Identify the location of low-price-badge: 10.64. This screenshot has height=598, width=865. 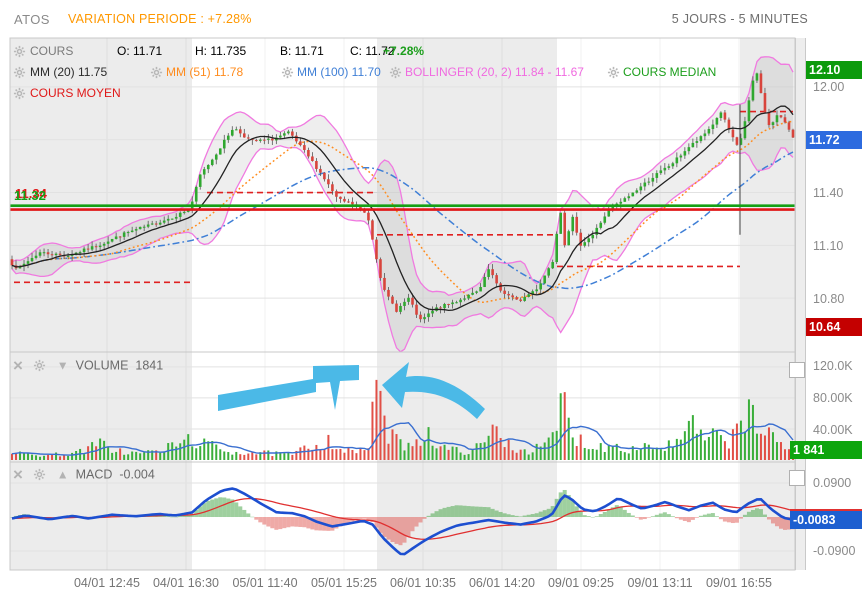
(834, 327).